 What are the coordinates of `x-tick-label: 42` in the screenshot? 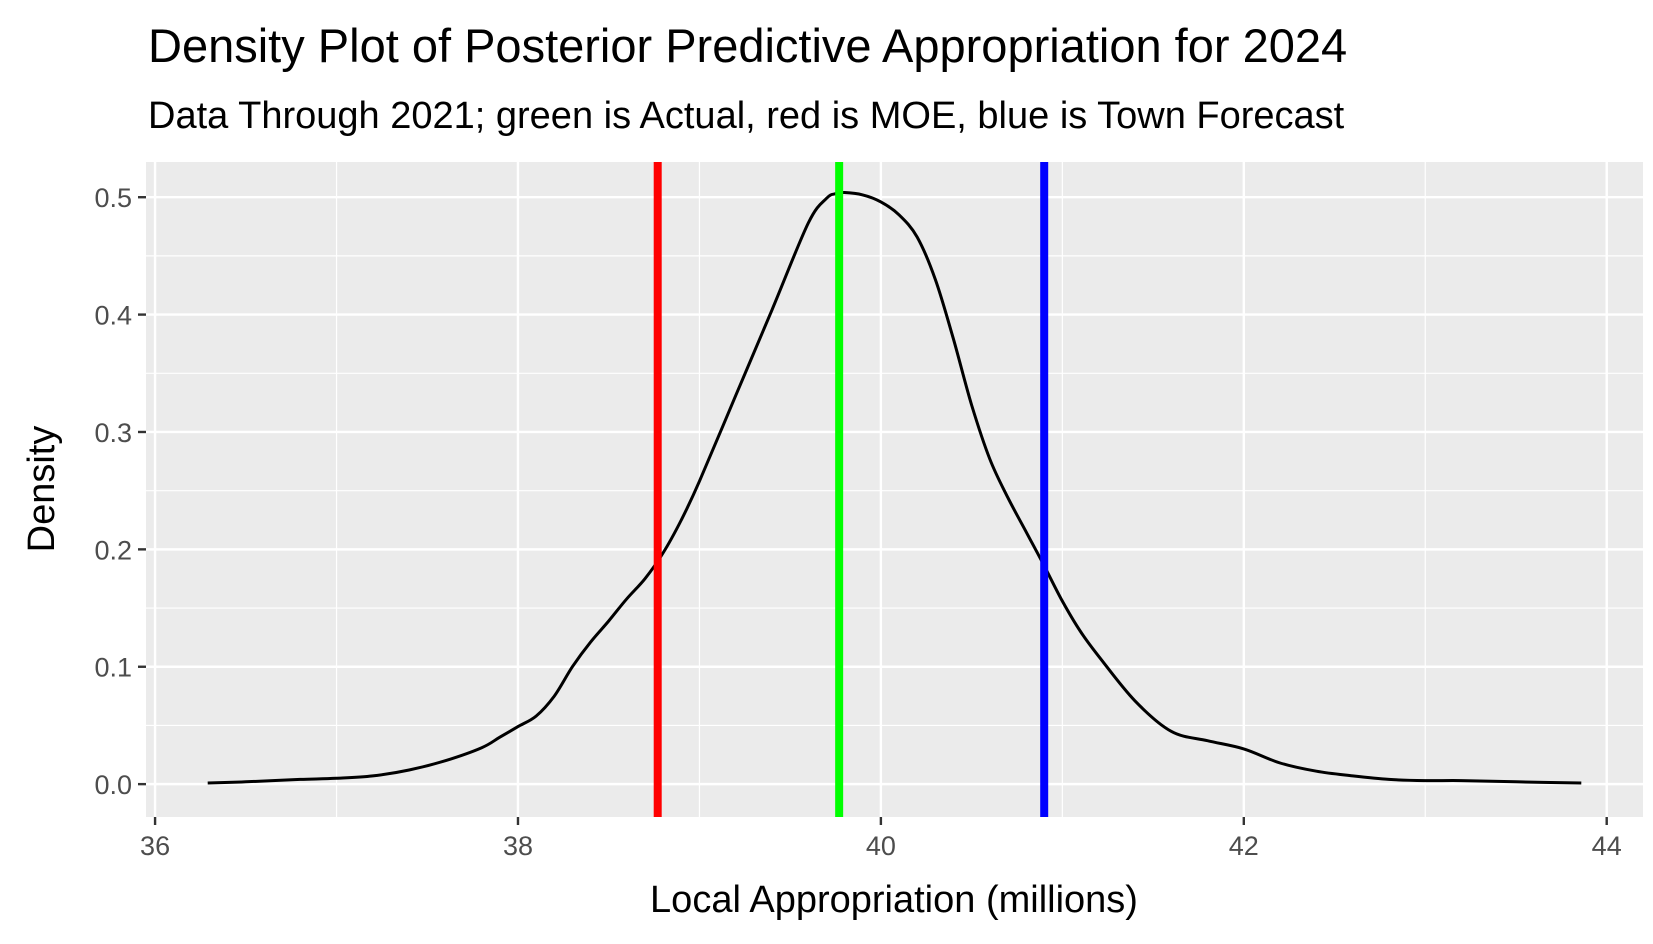 It's located at (1244, 846).